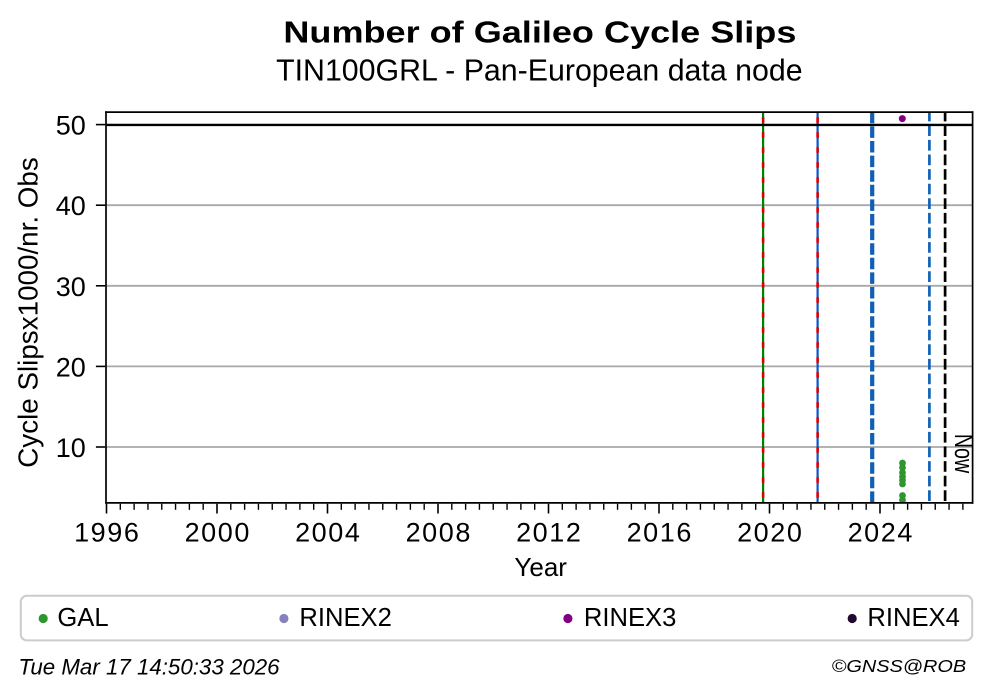 This screenshot has width=993, height=699. Describe the element at coordinates (345, 618) in the screenshot. I see `svg-text: RINEX2` at that location.